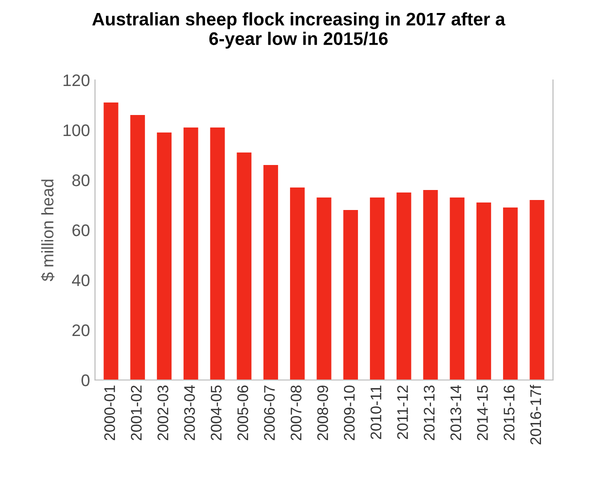  What do you see at coordinates (189, 412) in the screenshot?
I see `x-tick-label: 2003-04` at bounding box center [189, 412].